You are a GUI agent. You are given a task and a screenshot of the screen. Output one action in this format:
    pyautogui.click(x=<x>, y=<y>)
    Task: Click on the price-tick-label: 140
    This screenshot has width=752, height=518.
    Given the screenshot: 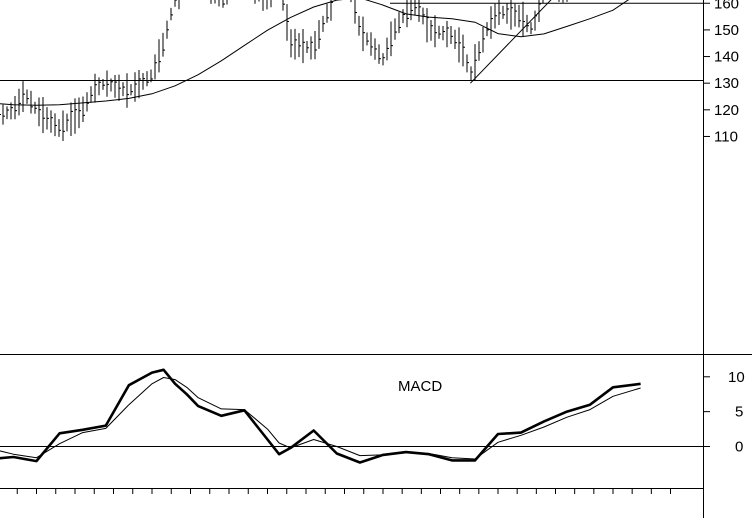 What is the action you would take?
    pyautogui.click(x=726, y=57)
    